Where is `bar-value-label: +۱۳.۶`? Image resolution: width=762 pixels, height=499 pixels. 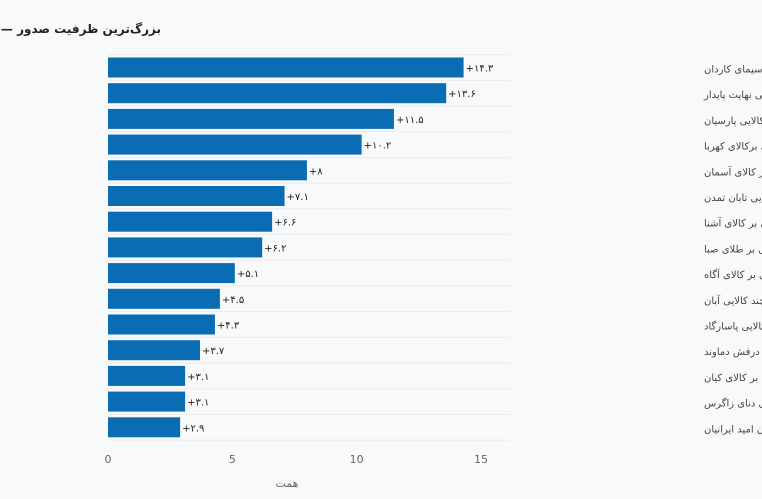
bar-value-label: +۱۳.۶ is located at coordinates (462, 94).